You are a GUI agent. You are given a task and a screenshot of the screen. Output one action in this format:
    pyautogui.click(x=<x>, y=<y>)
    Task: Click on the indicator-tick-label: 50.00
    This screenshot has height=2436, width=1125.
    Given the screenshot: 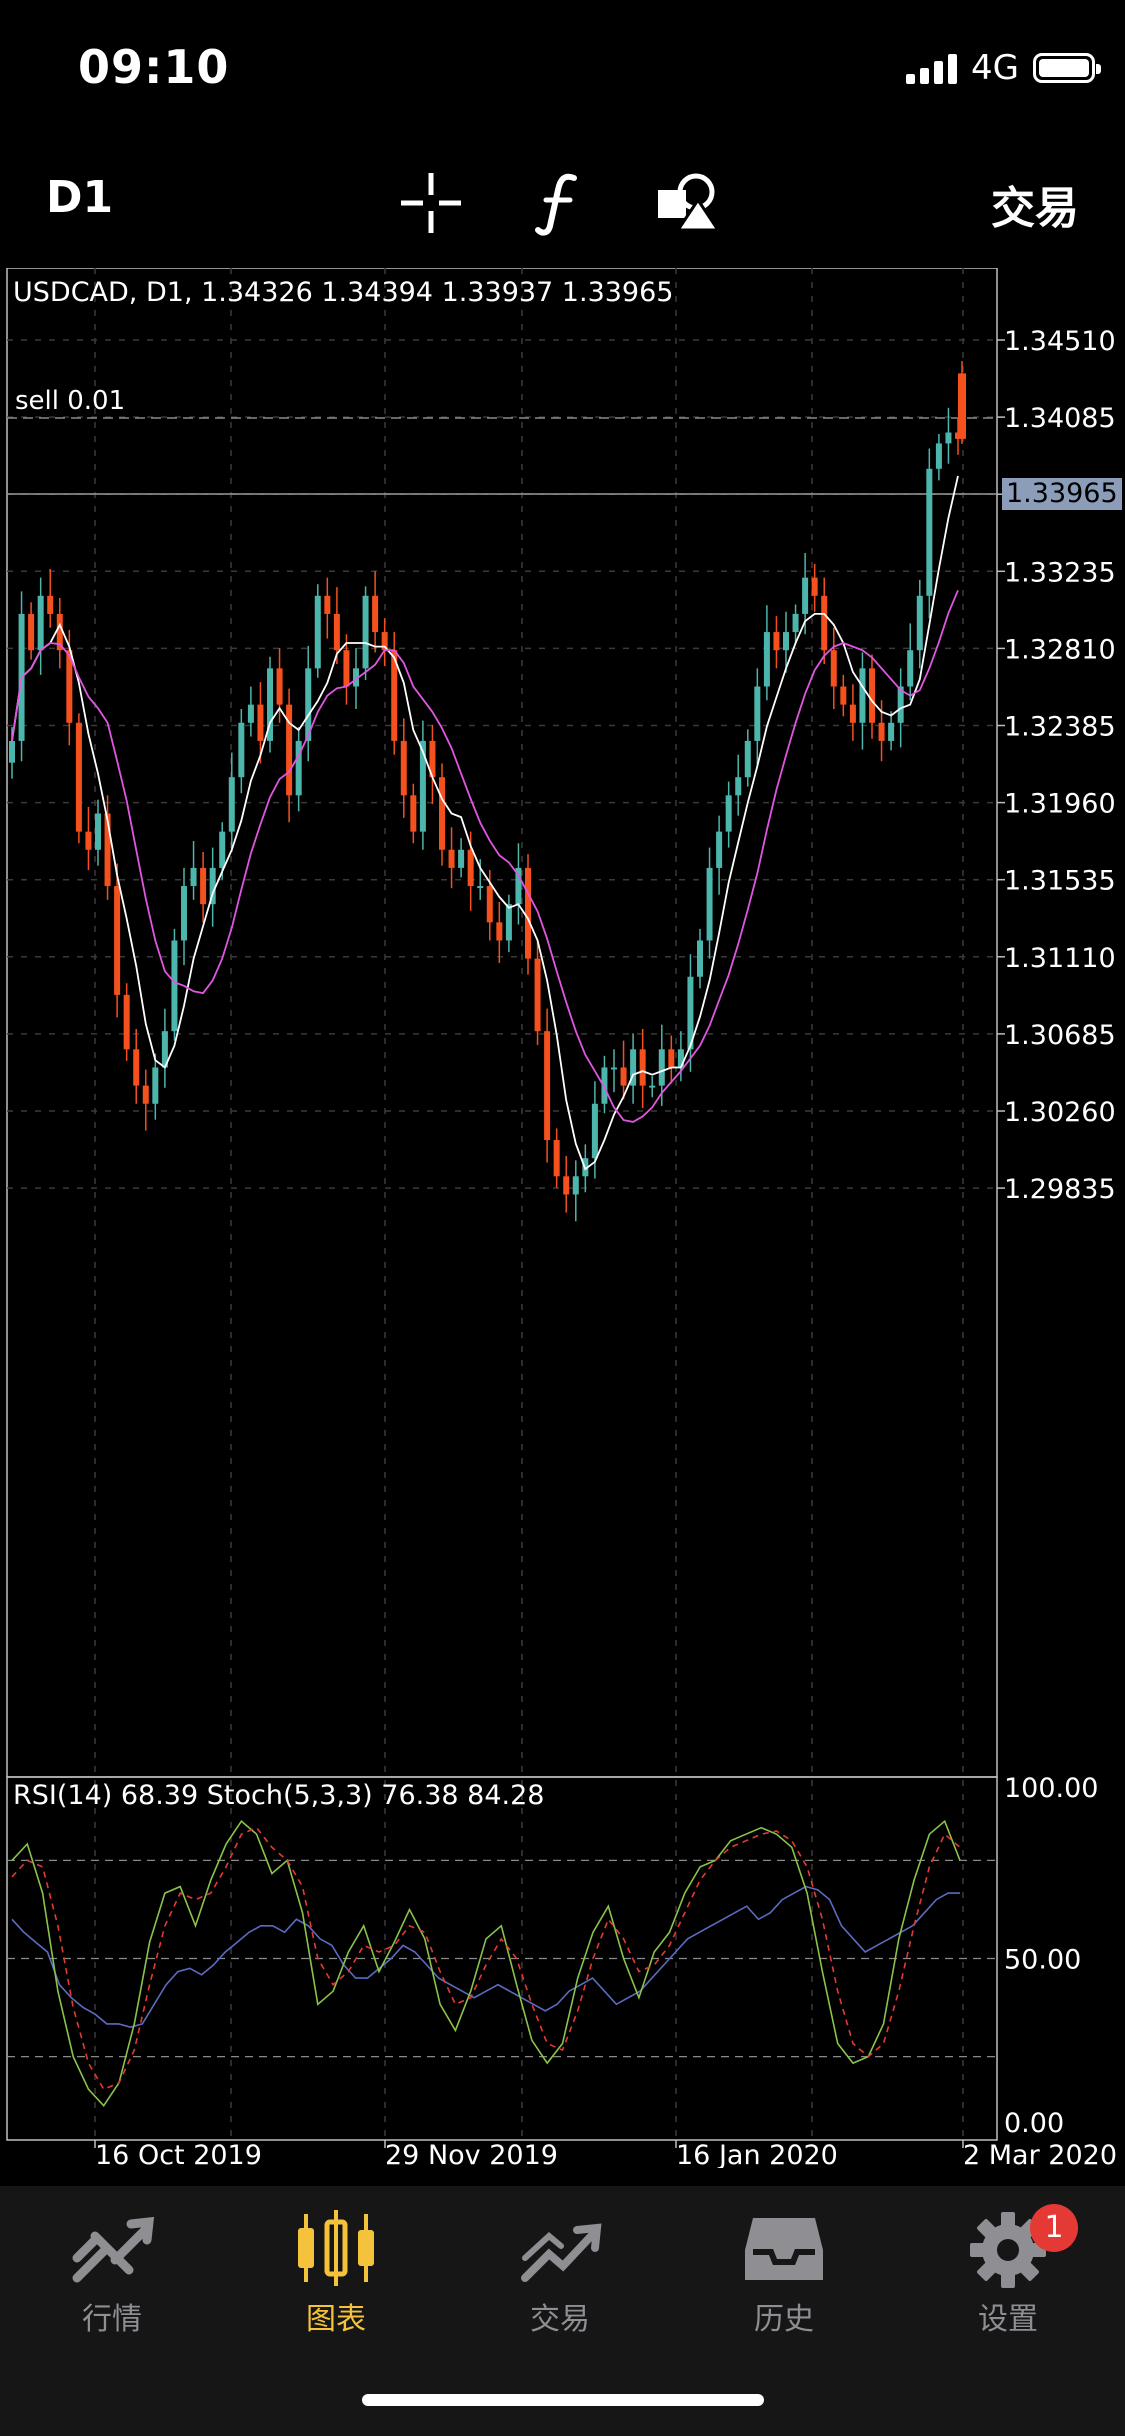 What is the action you would take?
    pyautogui.click(x=1042, y=1960)
    